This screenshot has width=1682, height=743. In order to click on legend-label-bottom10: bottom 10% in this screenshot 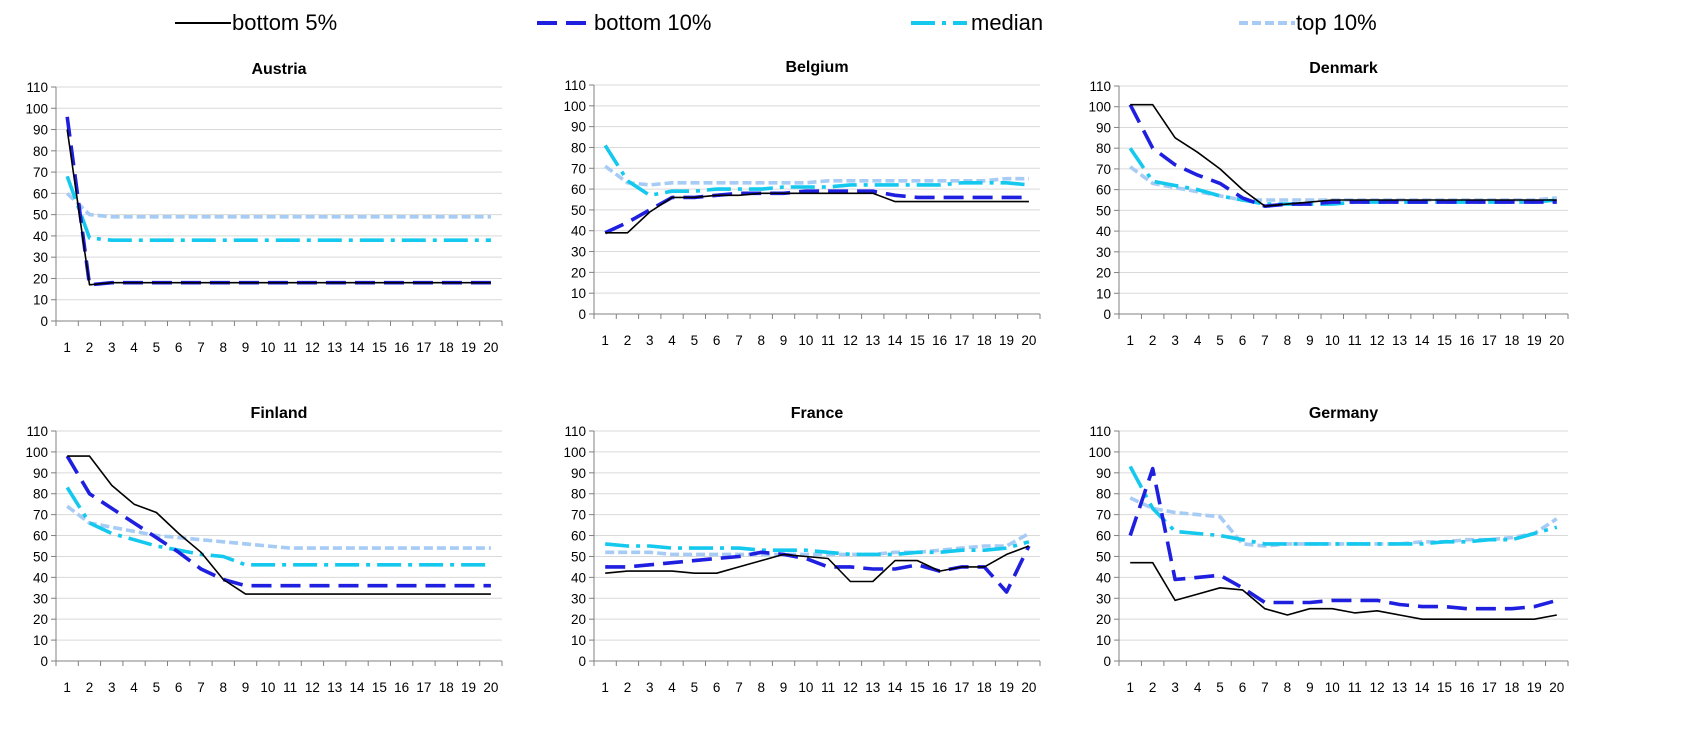, I will do `click(653, 22)`.